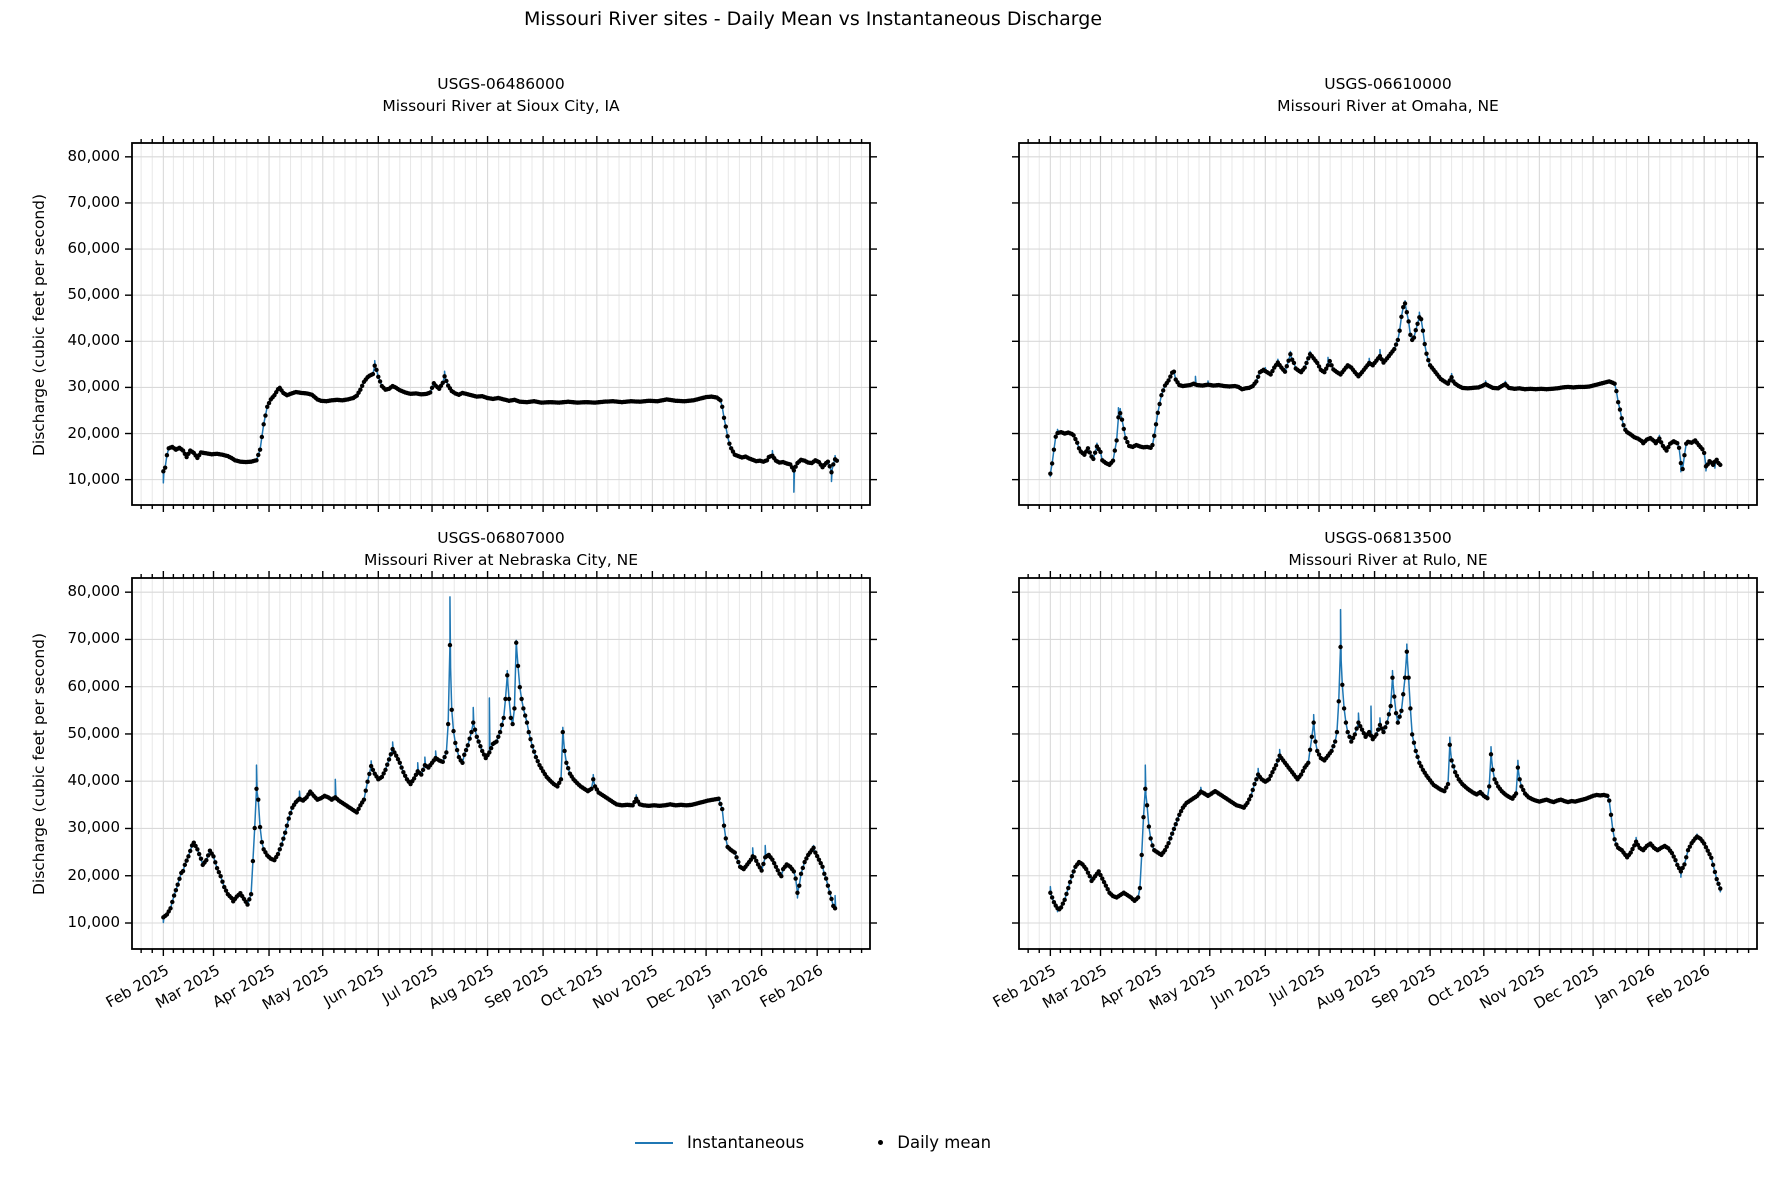 The width and height of the screenshot is (1773, 1195). Describe the element at coordinates (1388, 560) in the screenshot. I see `station-name: Missouri River at Rulo, NE` at that location.